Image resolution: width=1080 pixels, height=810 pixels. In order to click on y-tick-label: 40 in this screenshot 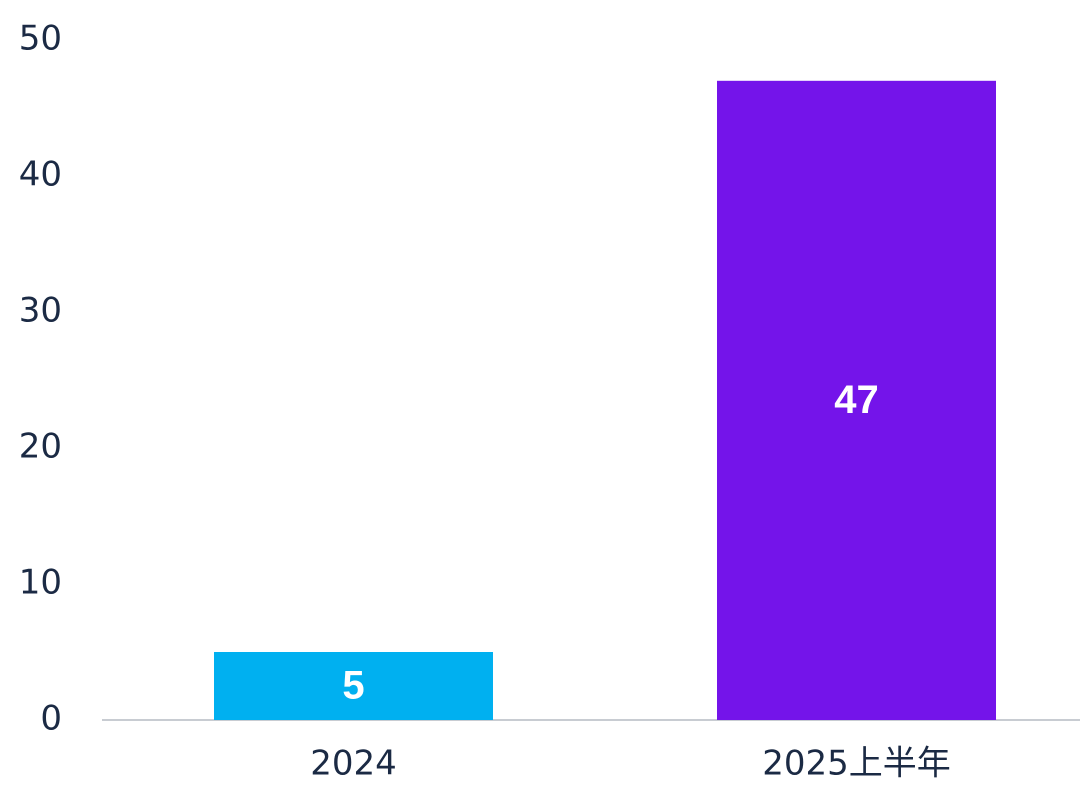, I will do `click(40, 175)`.